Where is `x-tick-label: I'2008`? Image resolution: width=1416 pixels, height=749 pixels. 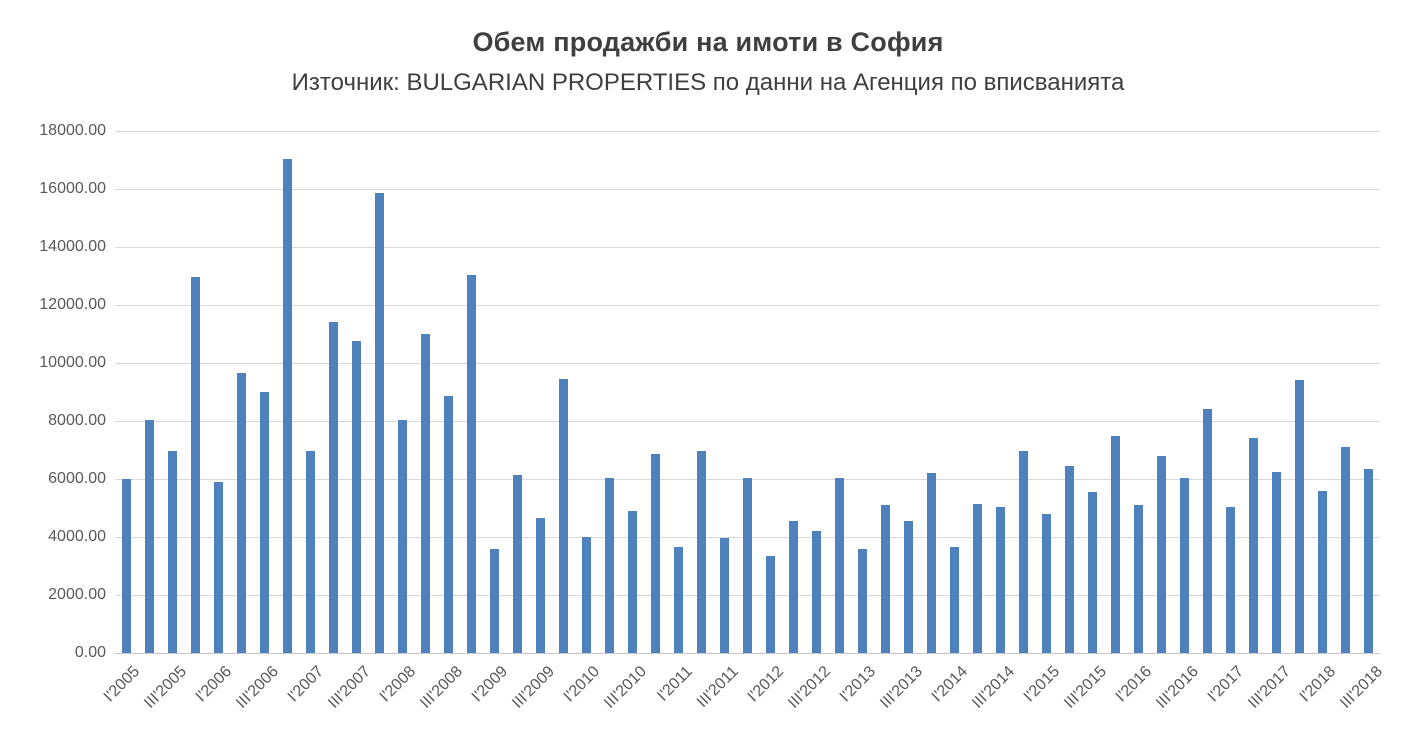
x-tick-label: I'2008 is located at coordinates (398, 684).